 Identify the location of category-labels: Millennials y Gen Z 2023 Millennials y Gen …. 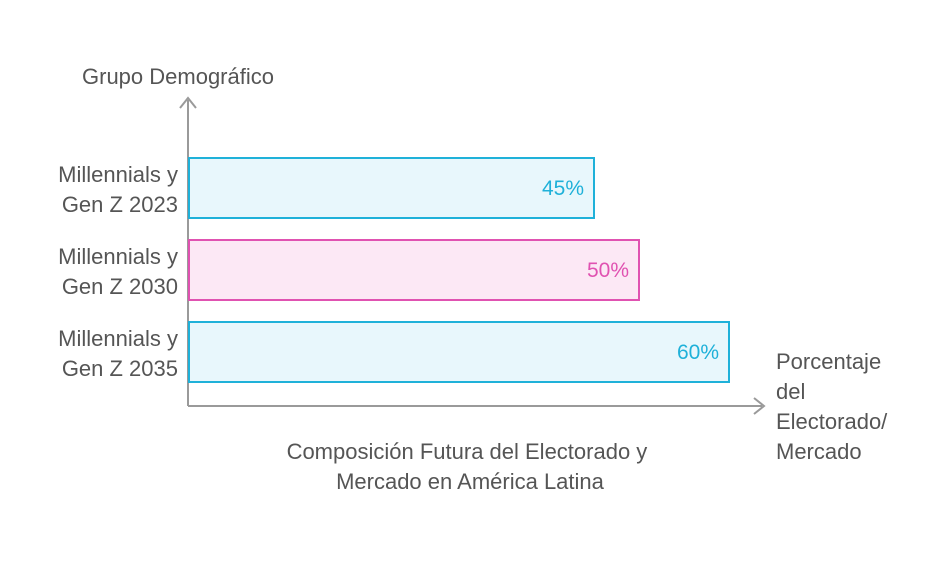
(118, 271).